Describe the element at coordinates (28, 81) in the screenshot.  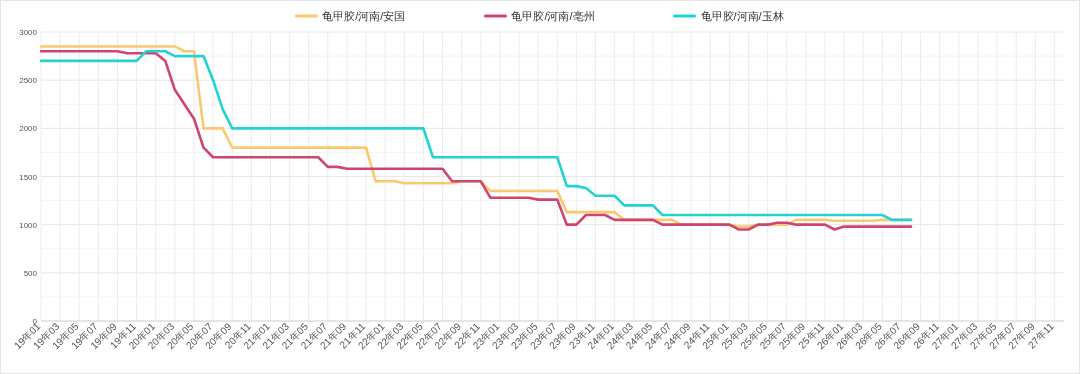
I see `y-tick-label: 2500` at that location.